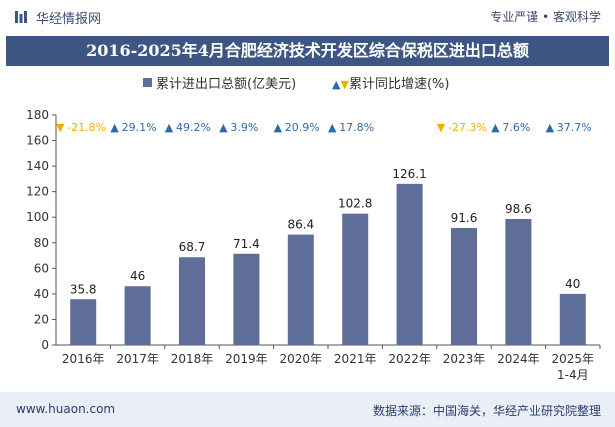  What do you see at coordinates (226, 84) in the screenshot?
I see `legend-label-total: 累计进出口总额(亿美元)` at bounding box center [226, 84].